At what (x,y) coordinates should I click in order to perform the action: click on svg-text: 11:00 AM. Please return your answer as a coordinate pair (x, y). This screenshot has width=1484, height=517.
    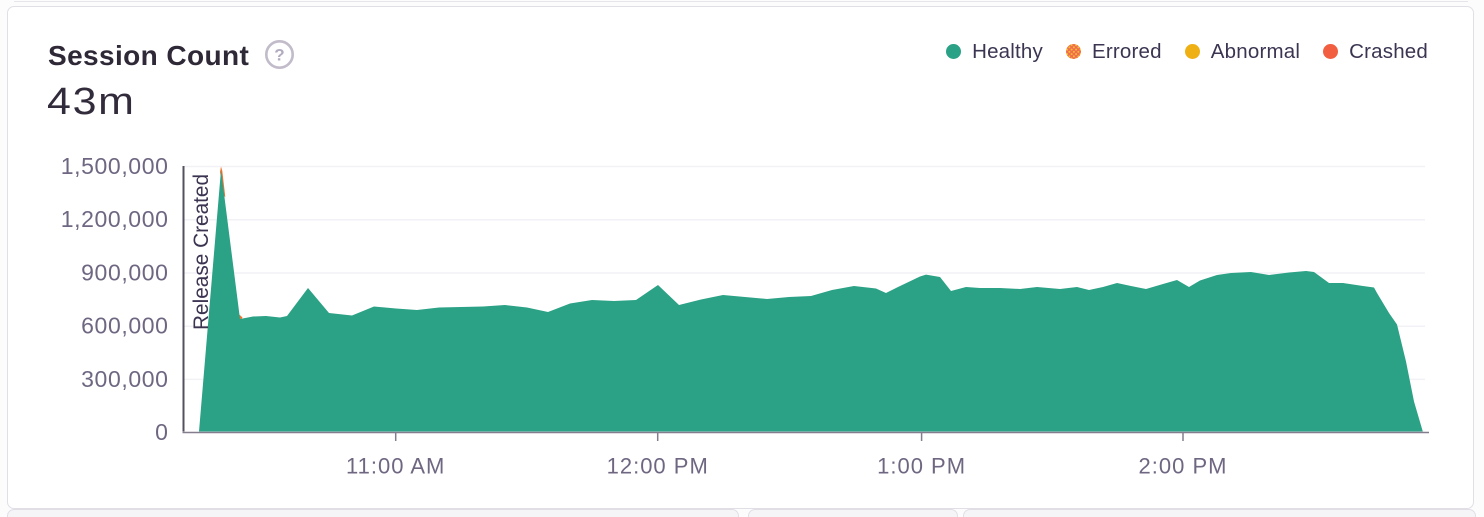
    Looking at the image, I should click on (395, 466).